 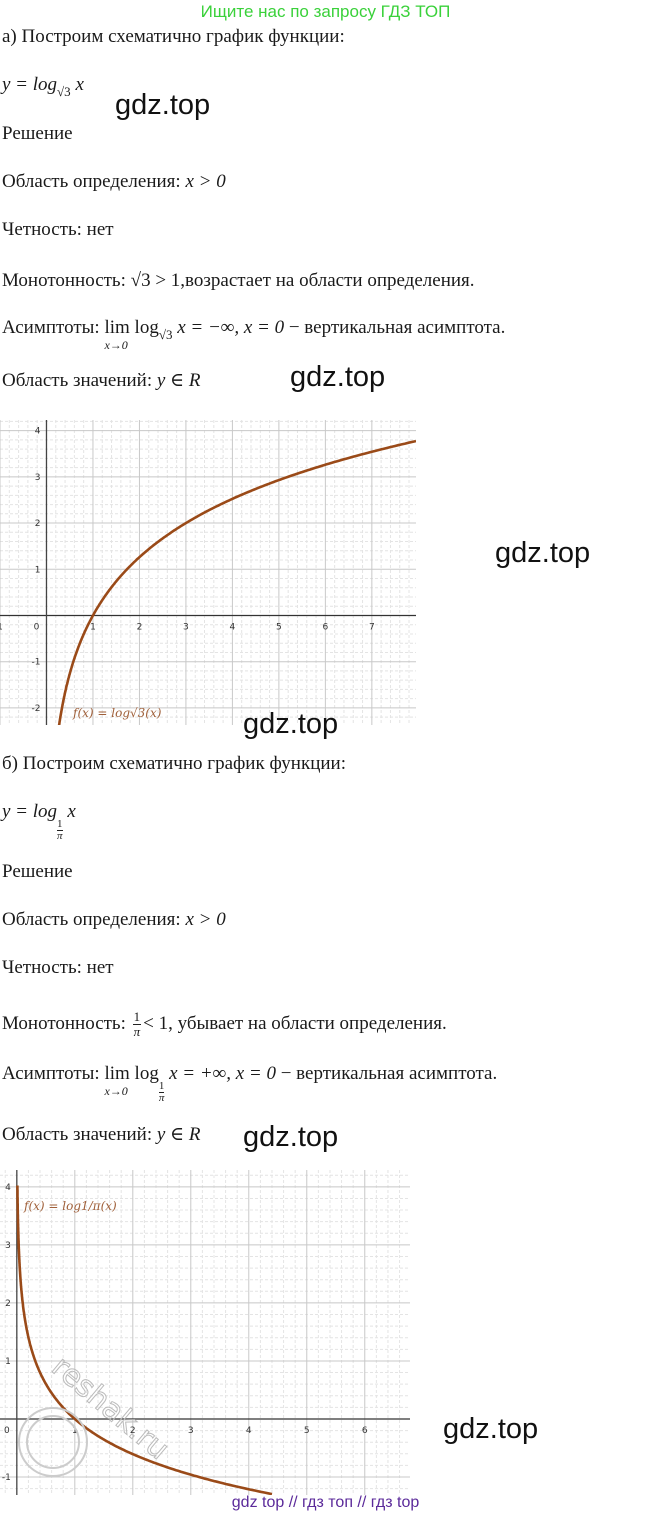 I want to click on copyright-watermark-icon, so click(x=53, y=1442).